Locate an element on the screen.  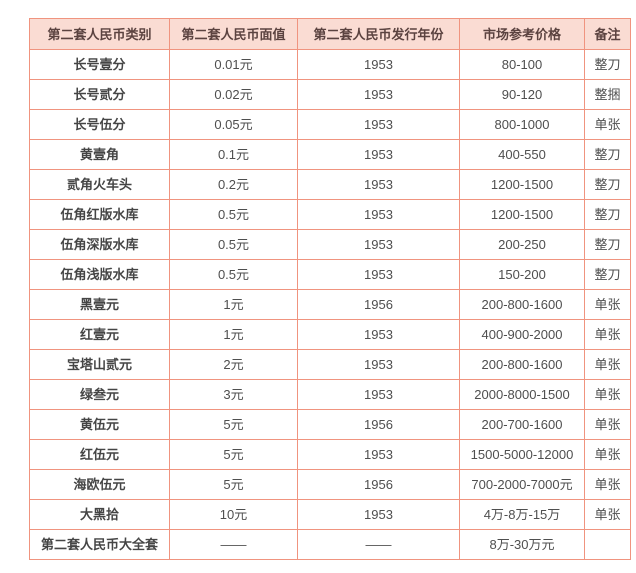
header-cell: 第二套人民币发行年份 is located at coordinates (378, 34).